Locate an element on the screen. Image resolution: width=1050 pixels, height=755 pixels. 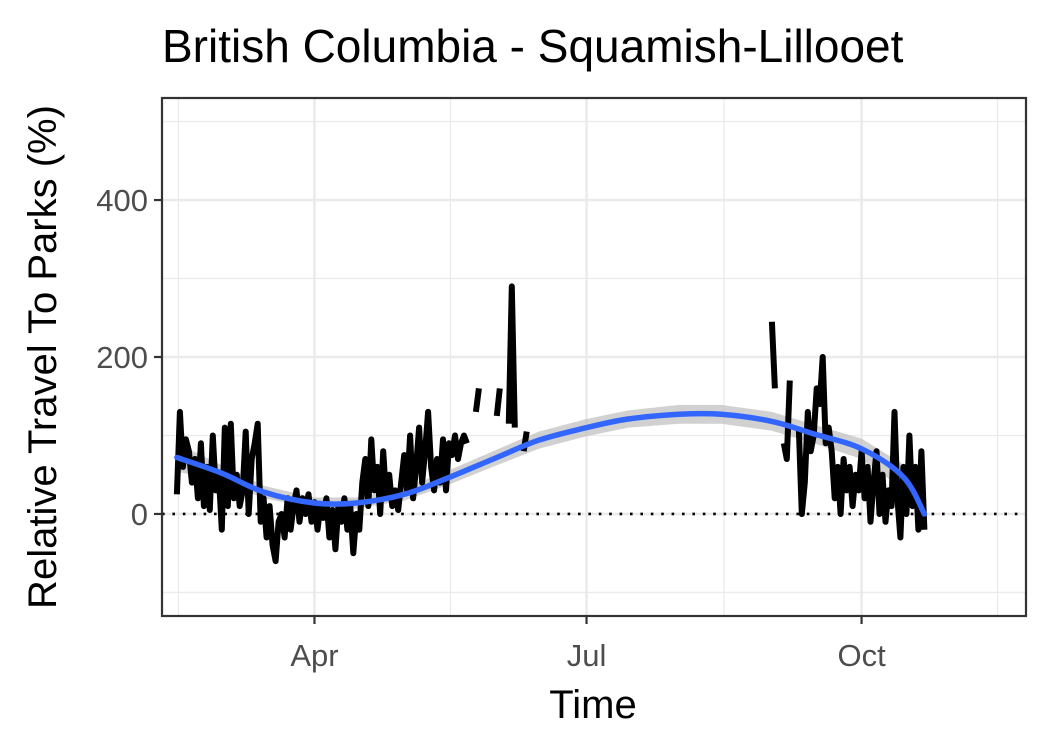
smooth-trend-line is located at coordinates (551, 463).